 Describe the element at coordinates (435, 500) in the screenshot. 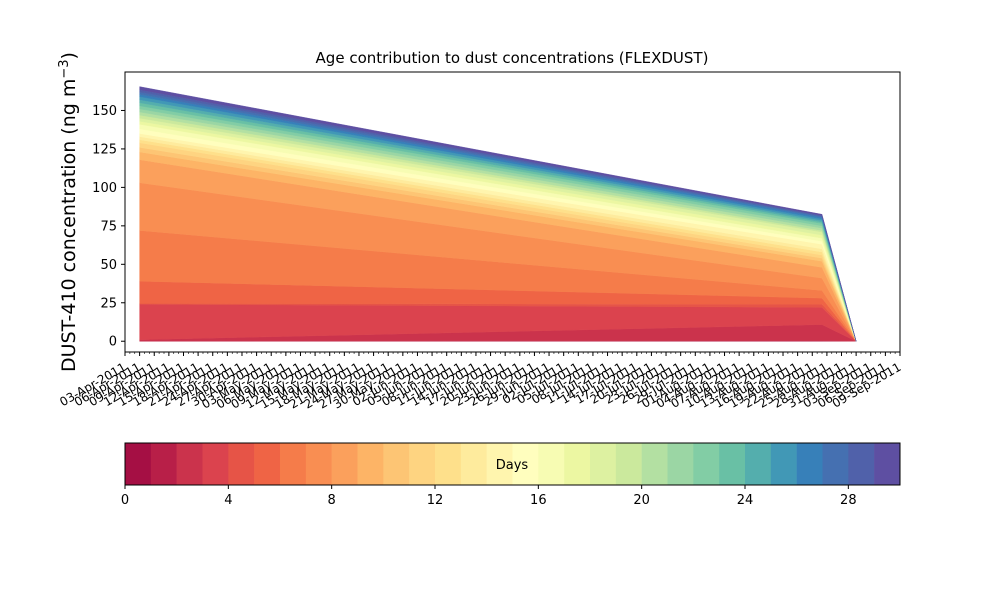

I see `colorbar-tick-label: 12` at that location.